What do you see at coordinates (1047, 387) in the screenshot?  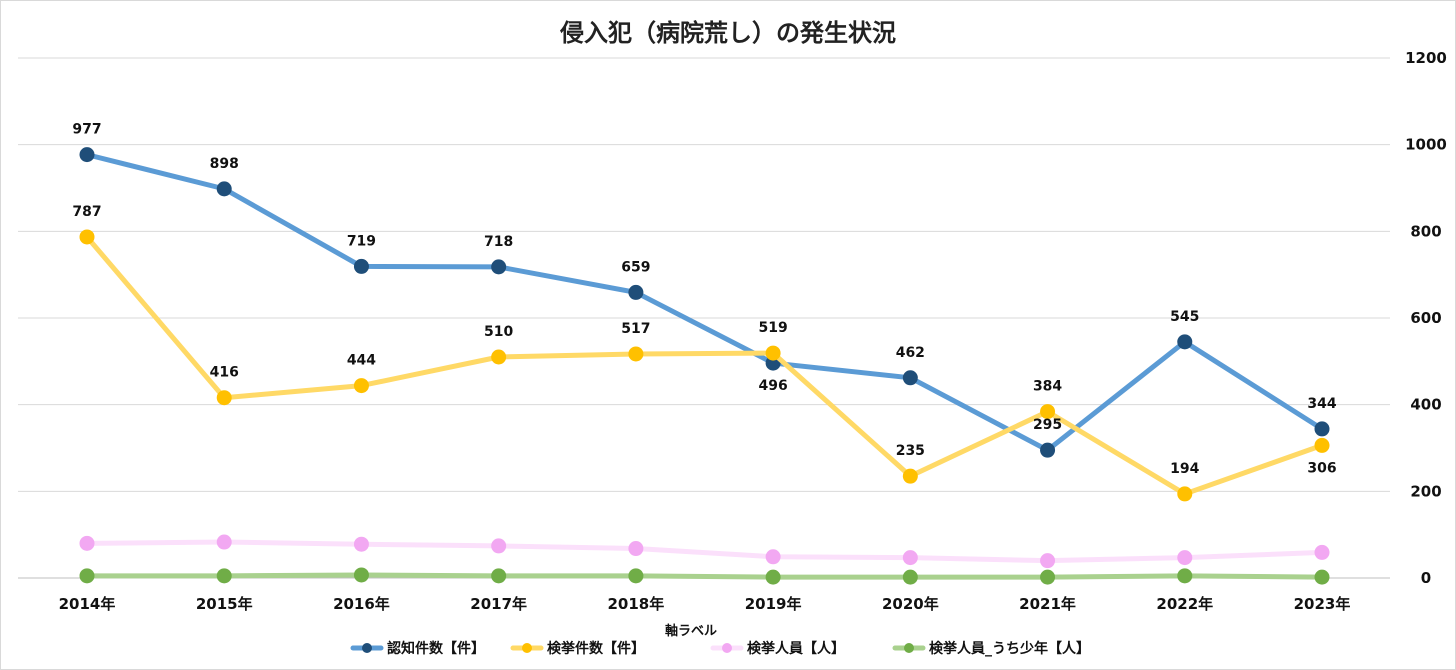 I see `data-label: 384` at bounding box center [1047, 387].